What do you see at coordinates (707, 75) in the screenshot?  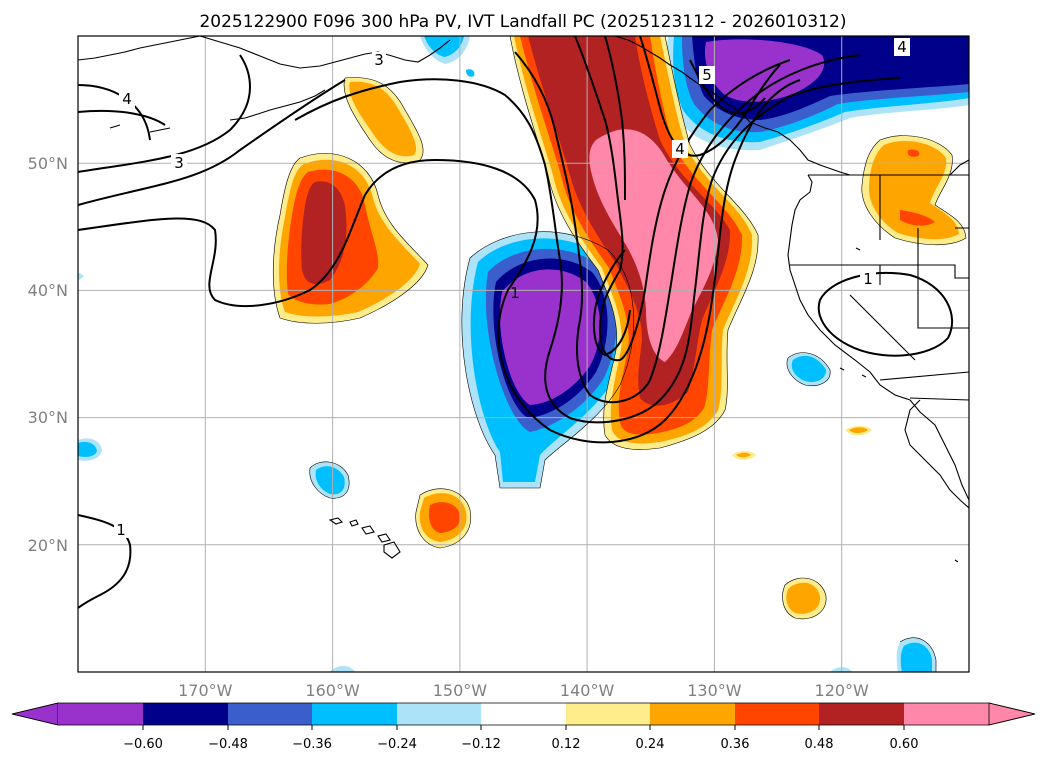 I see `contour-label: 5` at bounding box center [707, 75].